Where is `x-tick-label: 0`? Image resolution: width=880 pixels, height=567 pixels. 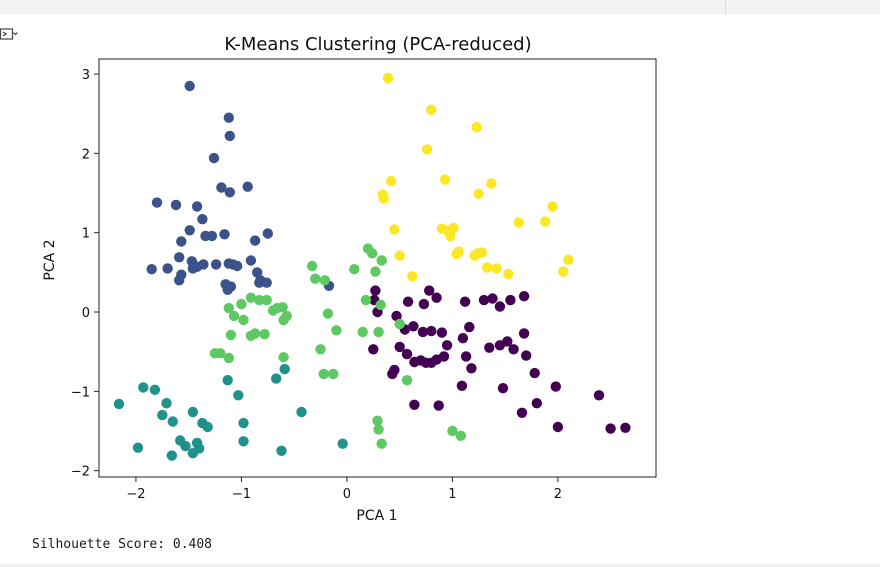 x-tick-label: 0 is located at coordinates (347, 494).